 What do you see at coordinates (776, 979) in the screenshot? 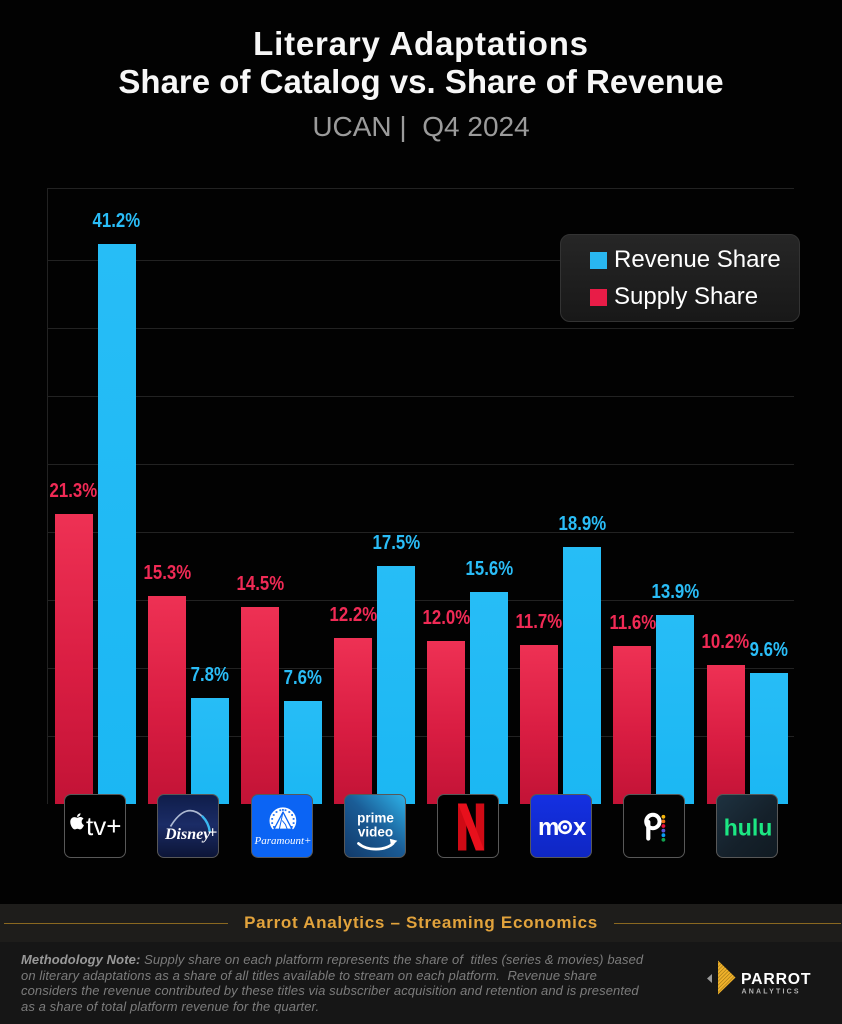
I see `svg-text: PARROT` at bounding box center [776, 979].